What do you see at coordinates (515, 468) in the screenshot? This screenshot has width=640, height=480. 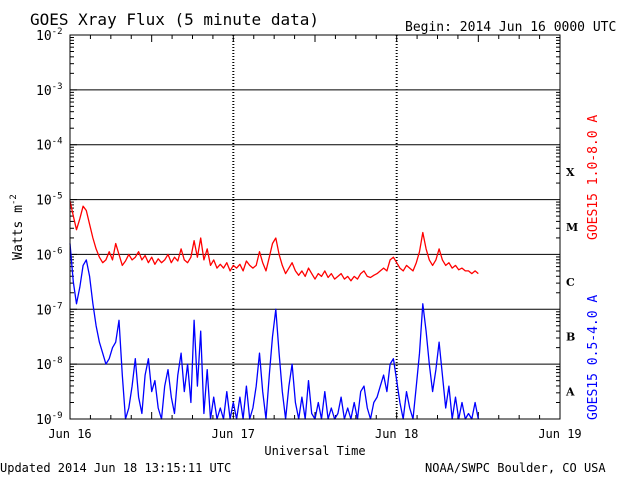 I see `source-credit: NOAA/SWPC Boulder, CO USA` at bounding box center [515, 468].